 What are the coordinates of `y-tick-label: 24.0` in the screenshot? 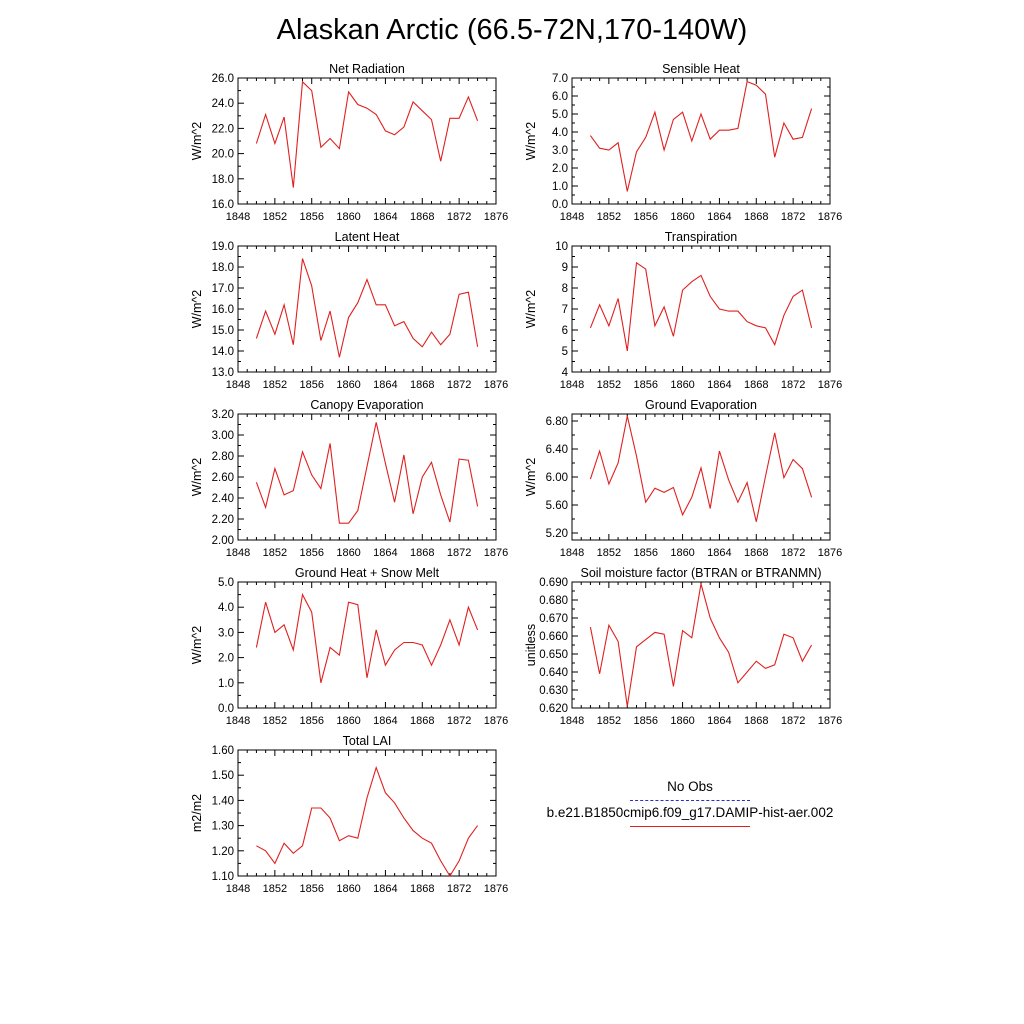 It's located at (223, 104).